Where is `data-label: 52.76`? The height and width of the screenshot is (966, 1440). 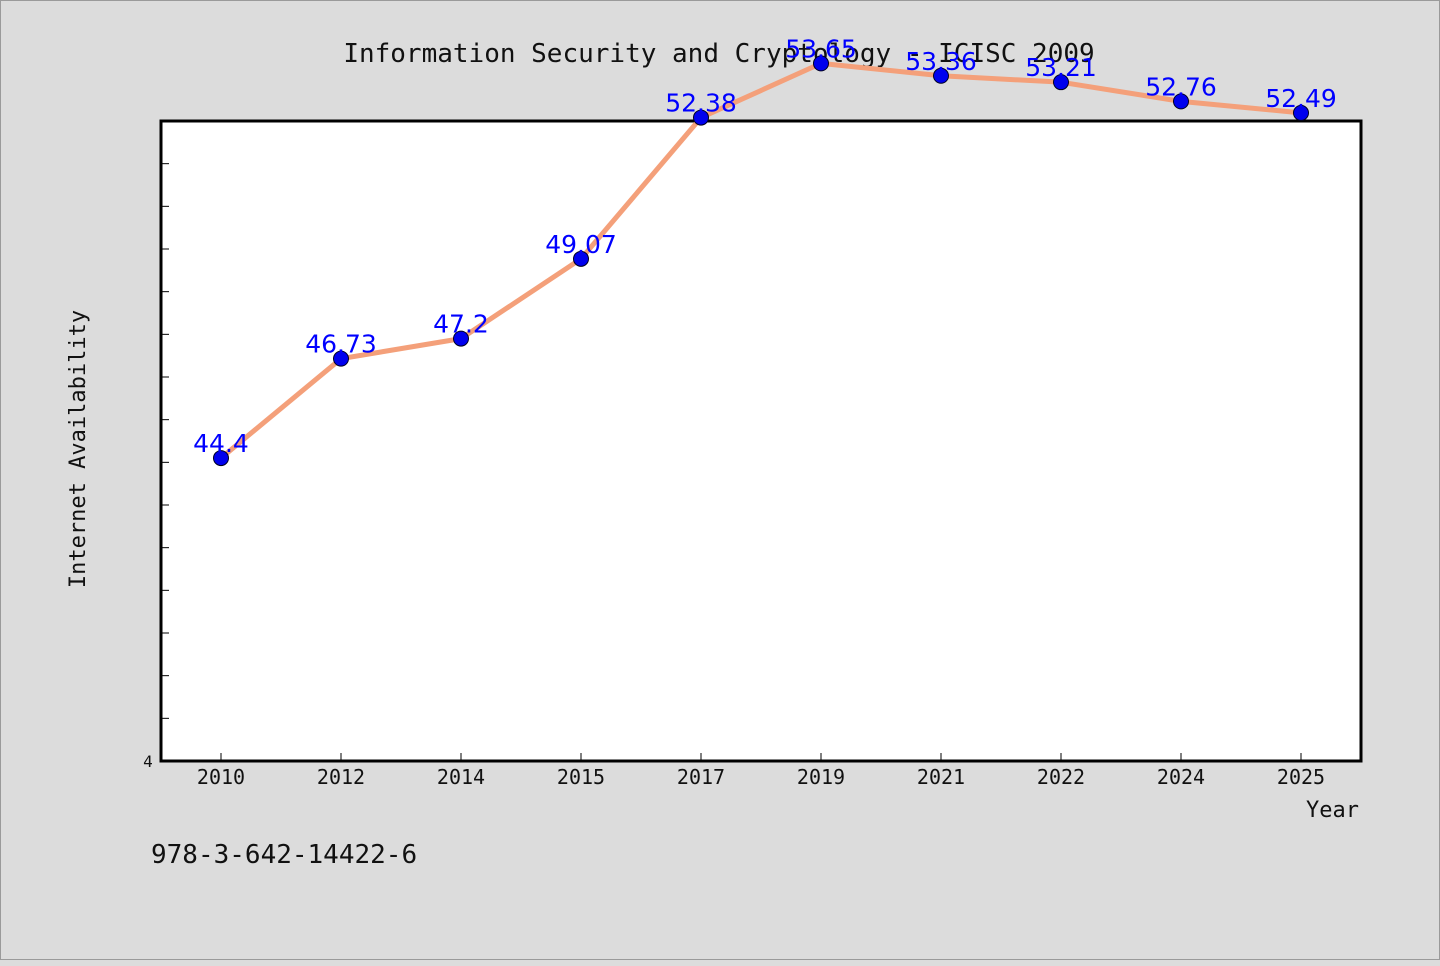
data-label: 52.76 is located at coordinates (1181, 86).